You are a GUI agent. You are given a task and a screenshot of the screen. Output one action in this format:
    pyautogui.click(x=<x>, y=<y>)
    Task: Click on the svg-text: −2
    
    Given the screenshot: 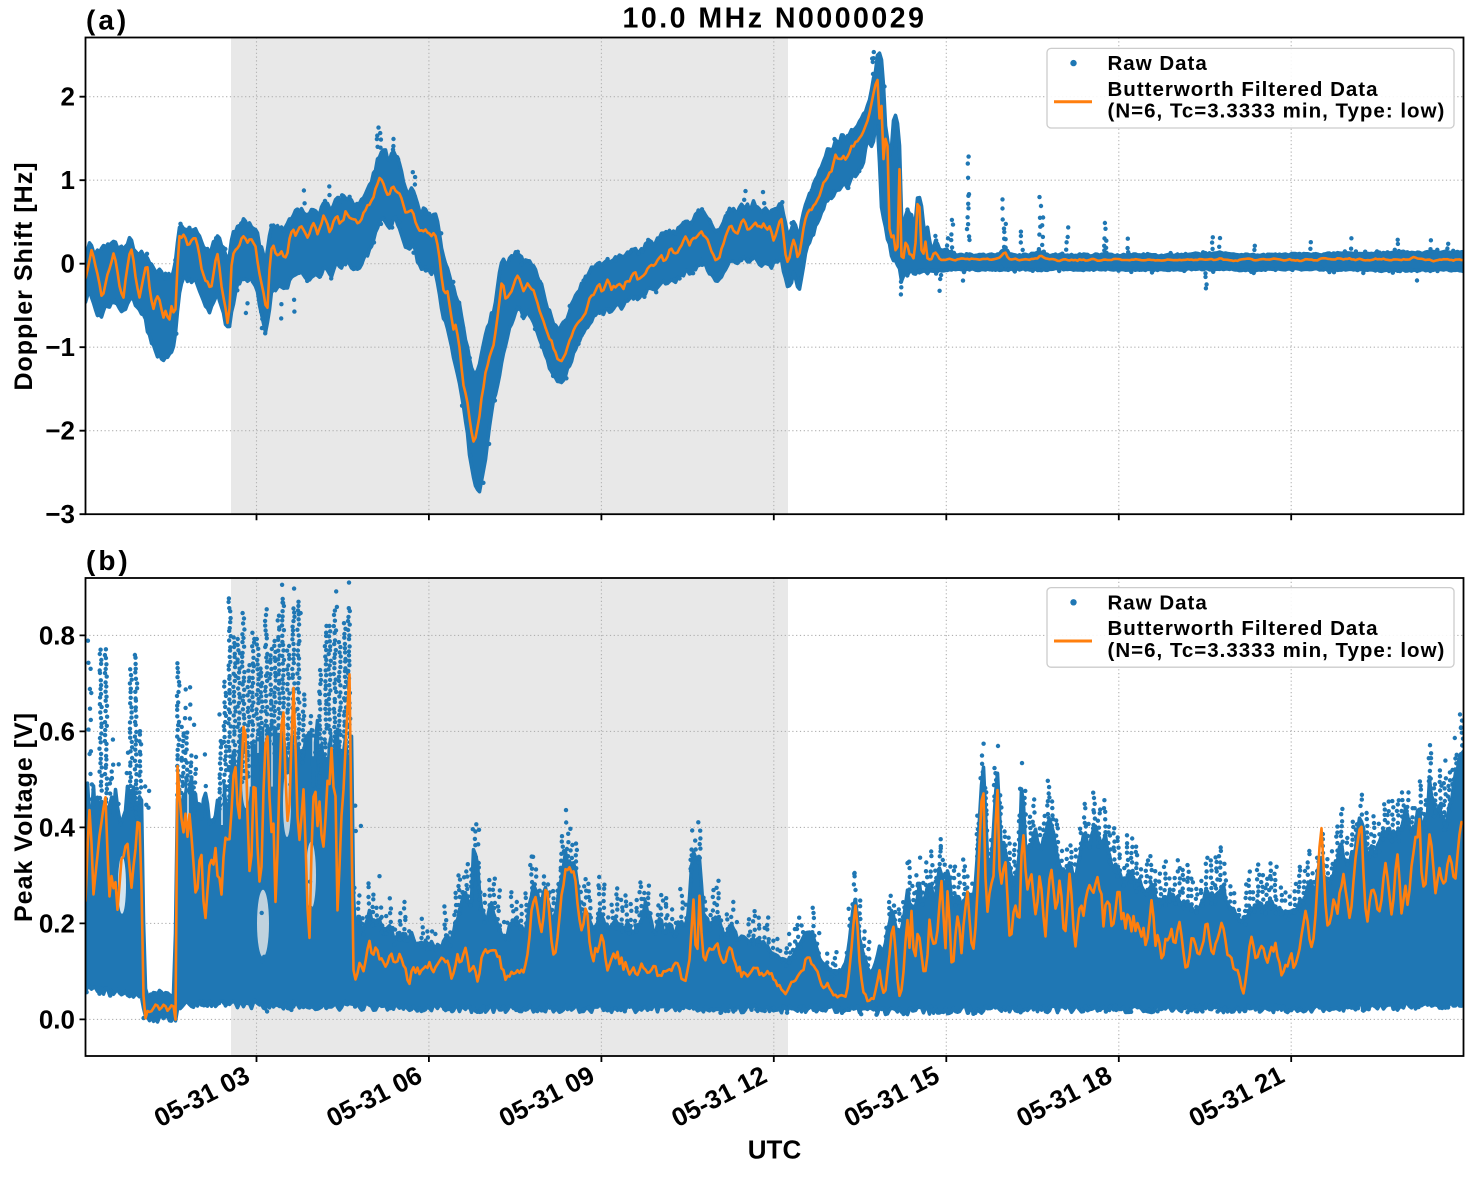 What is the action you would take?
    pyautogui.click(x=60, y=431)
    